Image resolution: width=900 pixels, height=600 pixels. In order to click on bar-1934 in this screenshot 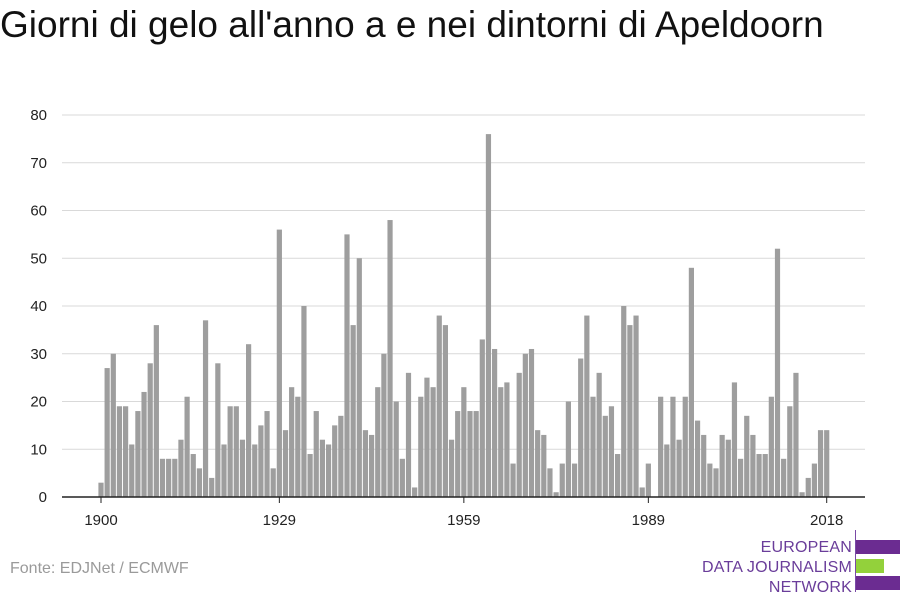, I will do `click(310, 475)`.